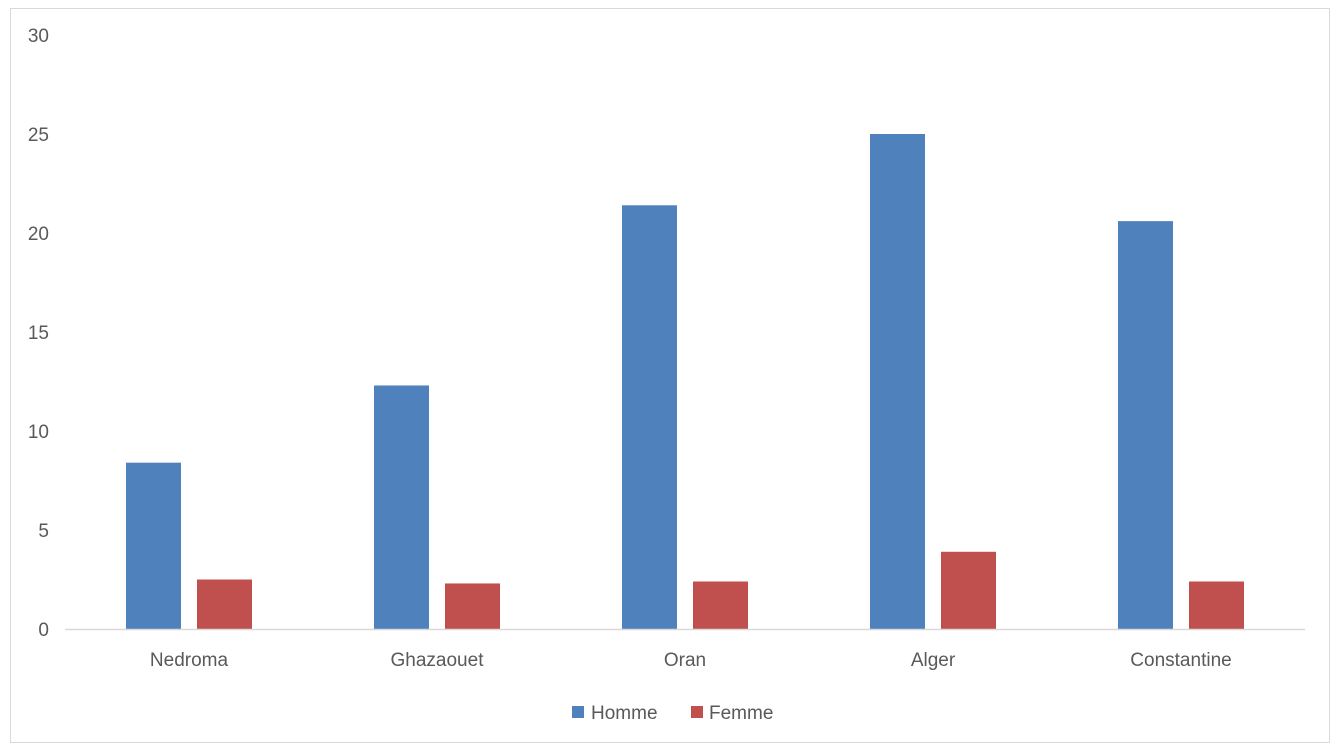  What do you see at coordinates (153, 545) in the screenshot?
I see `bar-homme-nedroma` at bounding box center [153, 545].